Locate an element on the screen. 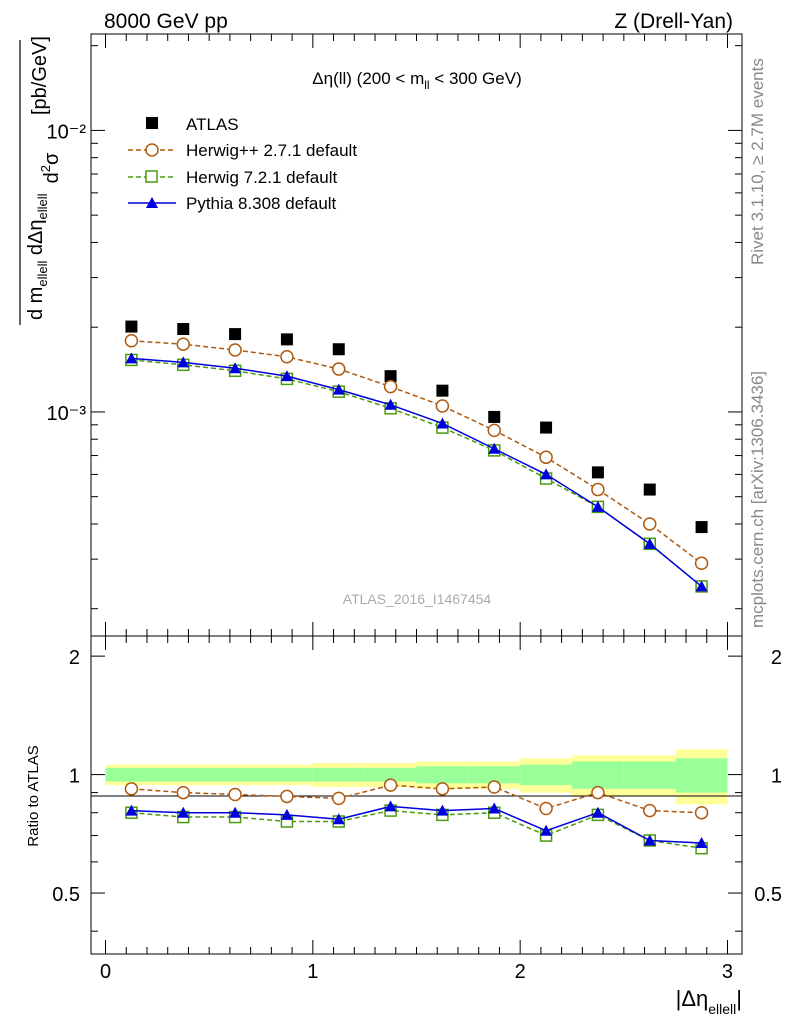  ratio-line-pythia is located at coordinates (416, 824).